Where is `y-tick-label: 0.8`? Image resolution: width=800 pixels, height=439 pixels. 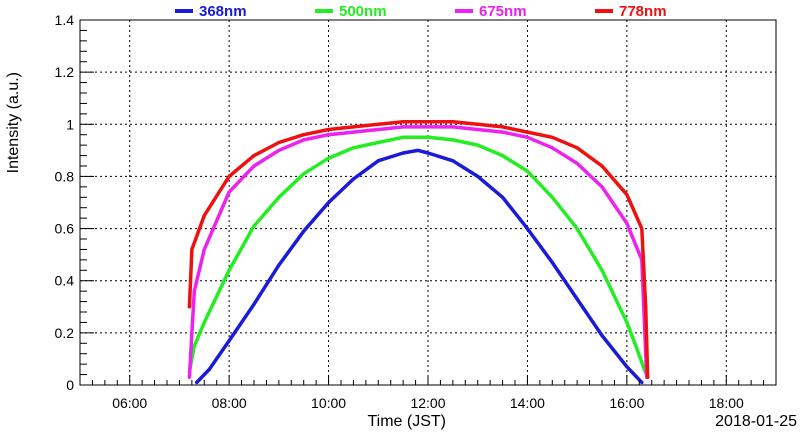 y-tick-label: 0.8 is located at coordinates (65, 176).